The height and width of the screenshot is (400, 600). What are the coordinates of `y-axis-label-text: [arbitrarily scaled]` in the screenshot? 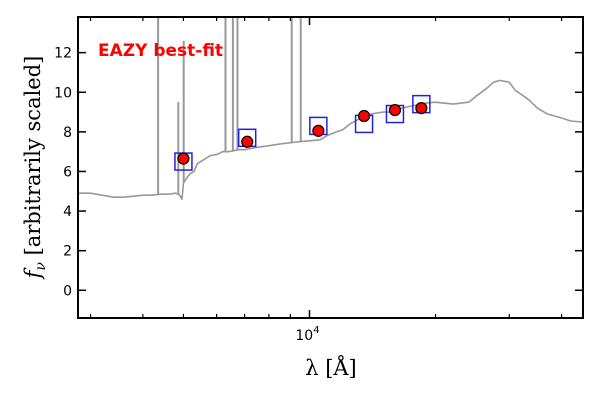 It's located at (33, 159).